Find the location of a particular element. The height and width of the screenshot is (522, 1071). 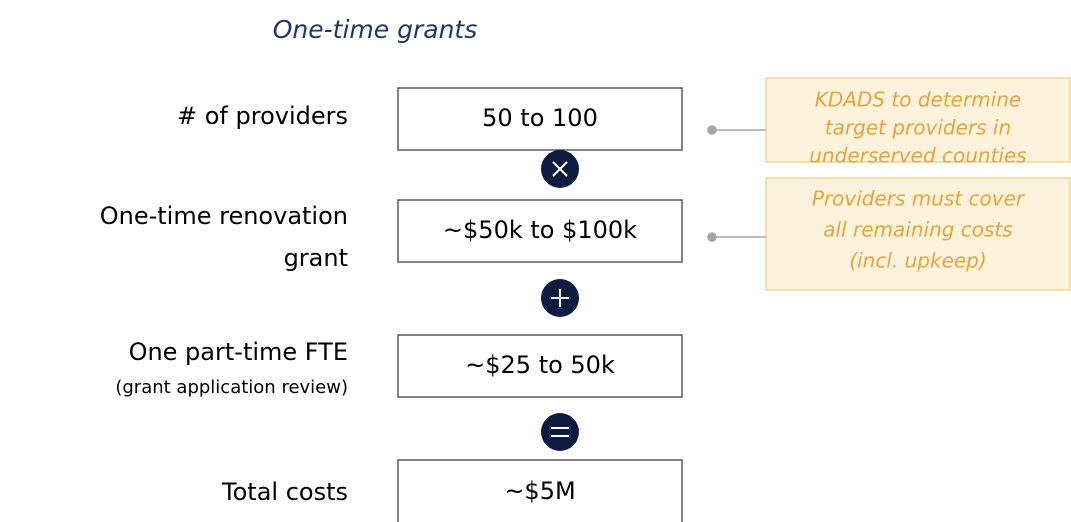

note-text: (incl. upkeep) is located at coordinates (917, 261).